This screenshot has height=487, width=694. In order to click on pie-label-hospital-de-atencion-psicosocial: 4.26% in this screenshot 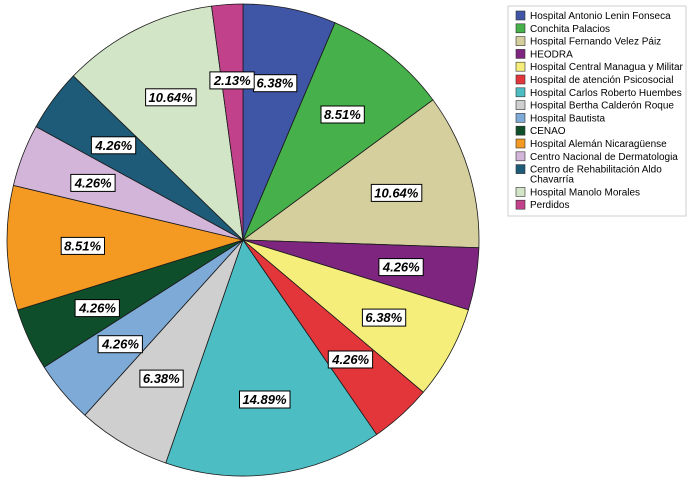, I will do `click(350, 359)`.